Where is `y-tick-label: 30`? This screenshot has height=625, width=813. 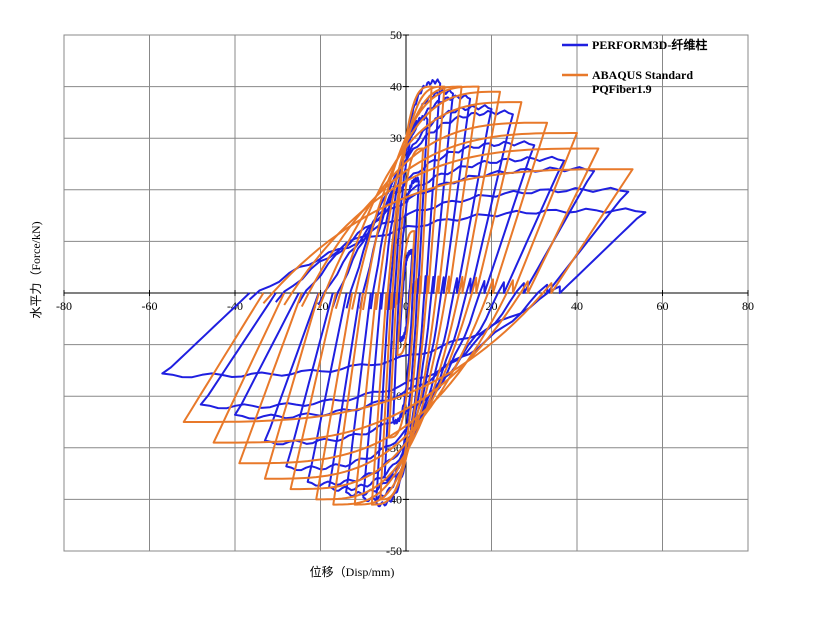
y-tick-label: 30 is located at coordinates (396, 138).